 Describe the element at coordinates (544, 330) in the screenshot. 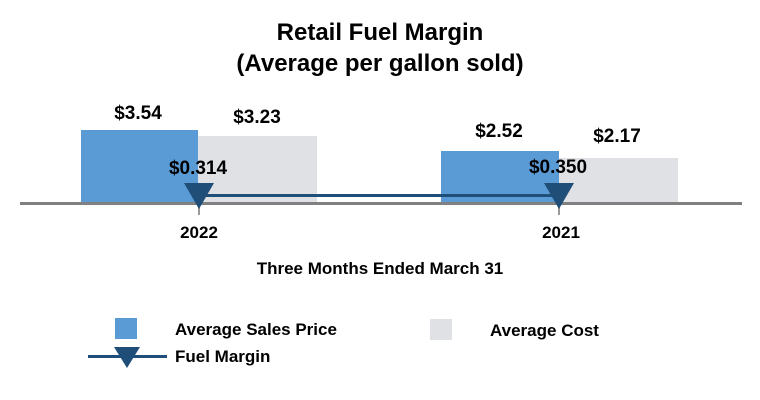

I see `legend-label-average-cost: Average Cost` at that location.